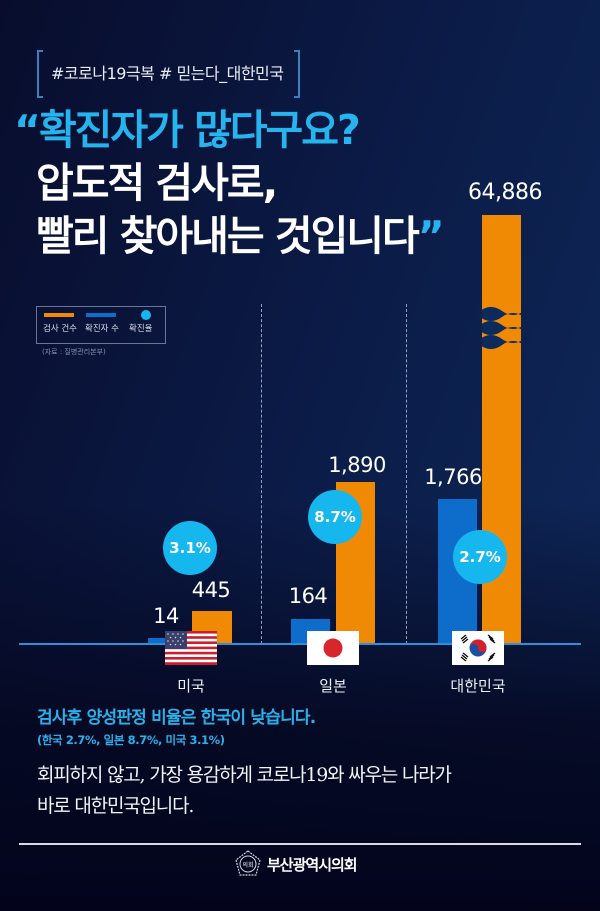 The height and width of the screenshot is (911, 600). What do you see at coordinates (480, 557) in the screenshot?
I see `rate-kr: 2.7%` at bounding box center [480, 557].